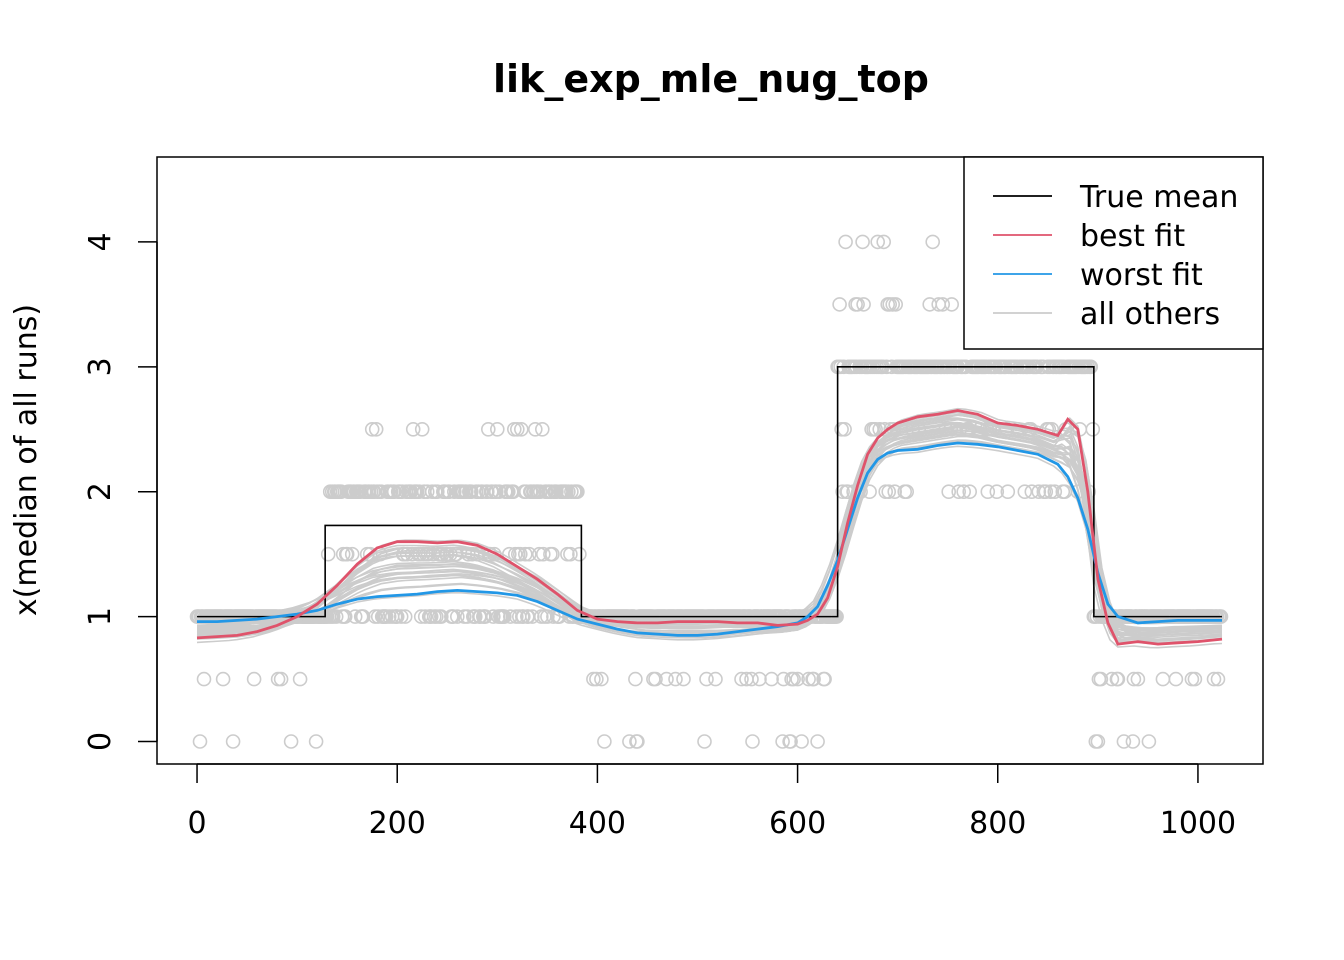 This screenshot has width=1344, height=960. What do you see at coordinates (100, 366) in the screenshot?
I see `y-tick-label: 3` at bounding box center [100, 366].